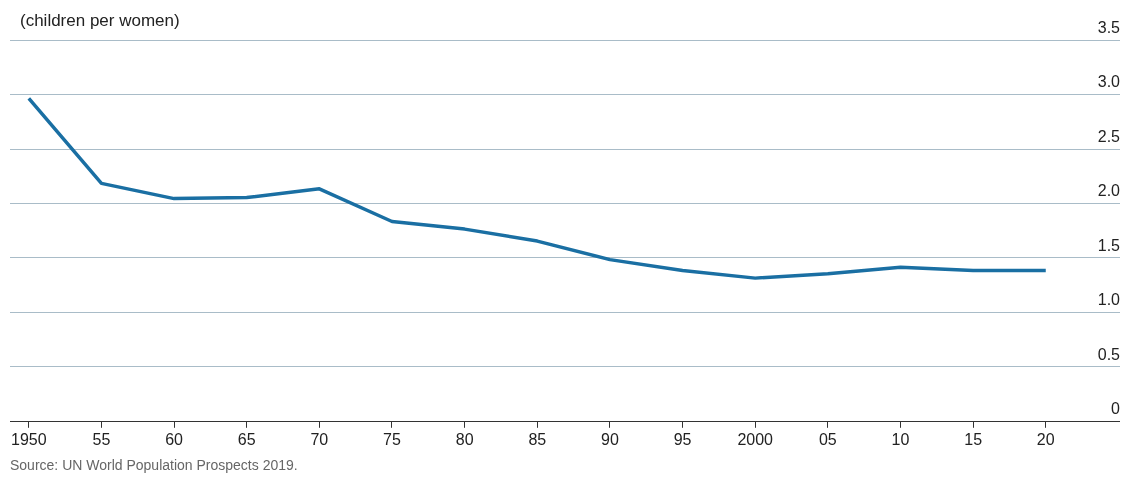 Image resolution: width=1128 pixels, height=483 pixels. Describe the element at coordinates (1045, 439) in the screenshot. I see `x-tick-label: 20` at that location.